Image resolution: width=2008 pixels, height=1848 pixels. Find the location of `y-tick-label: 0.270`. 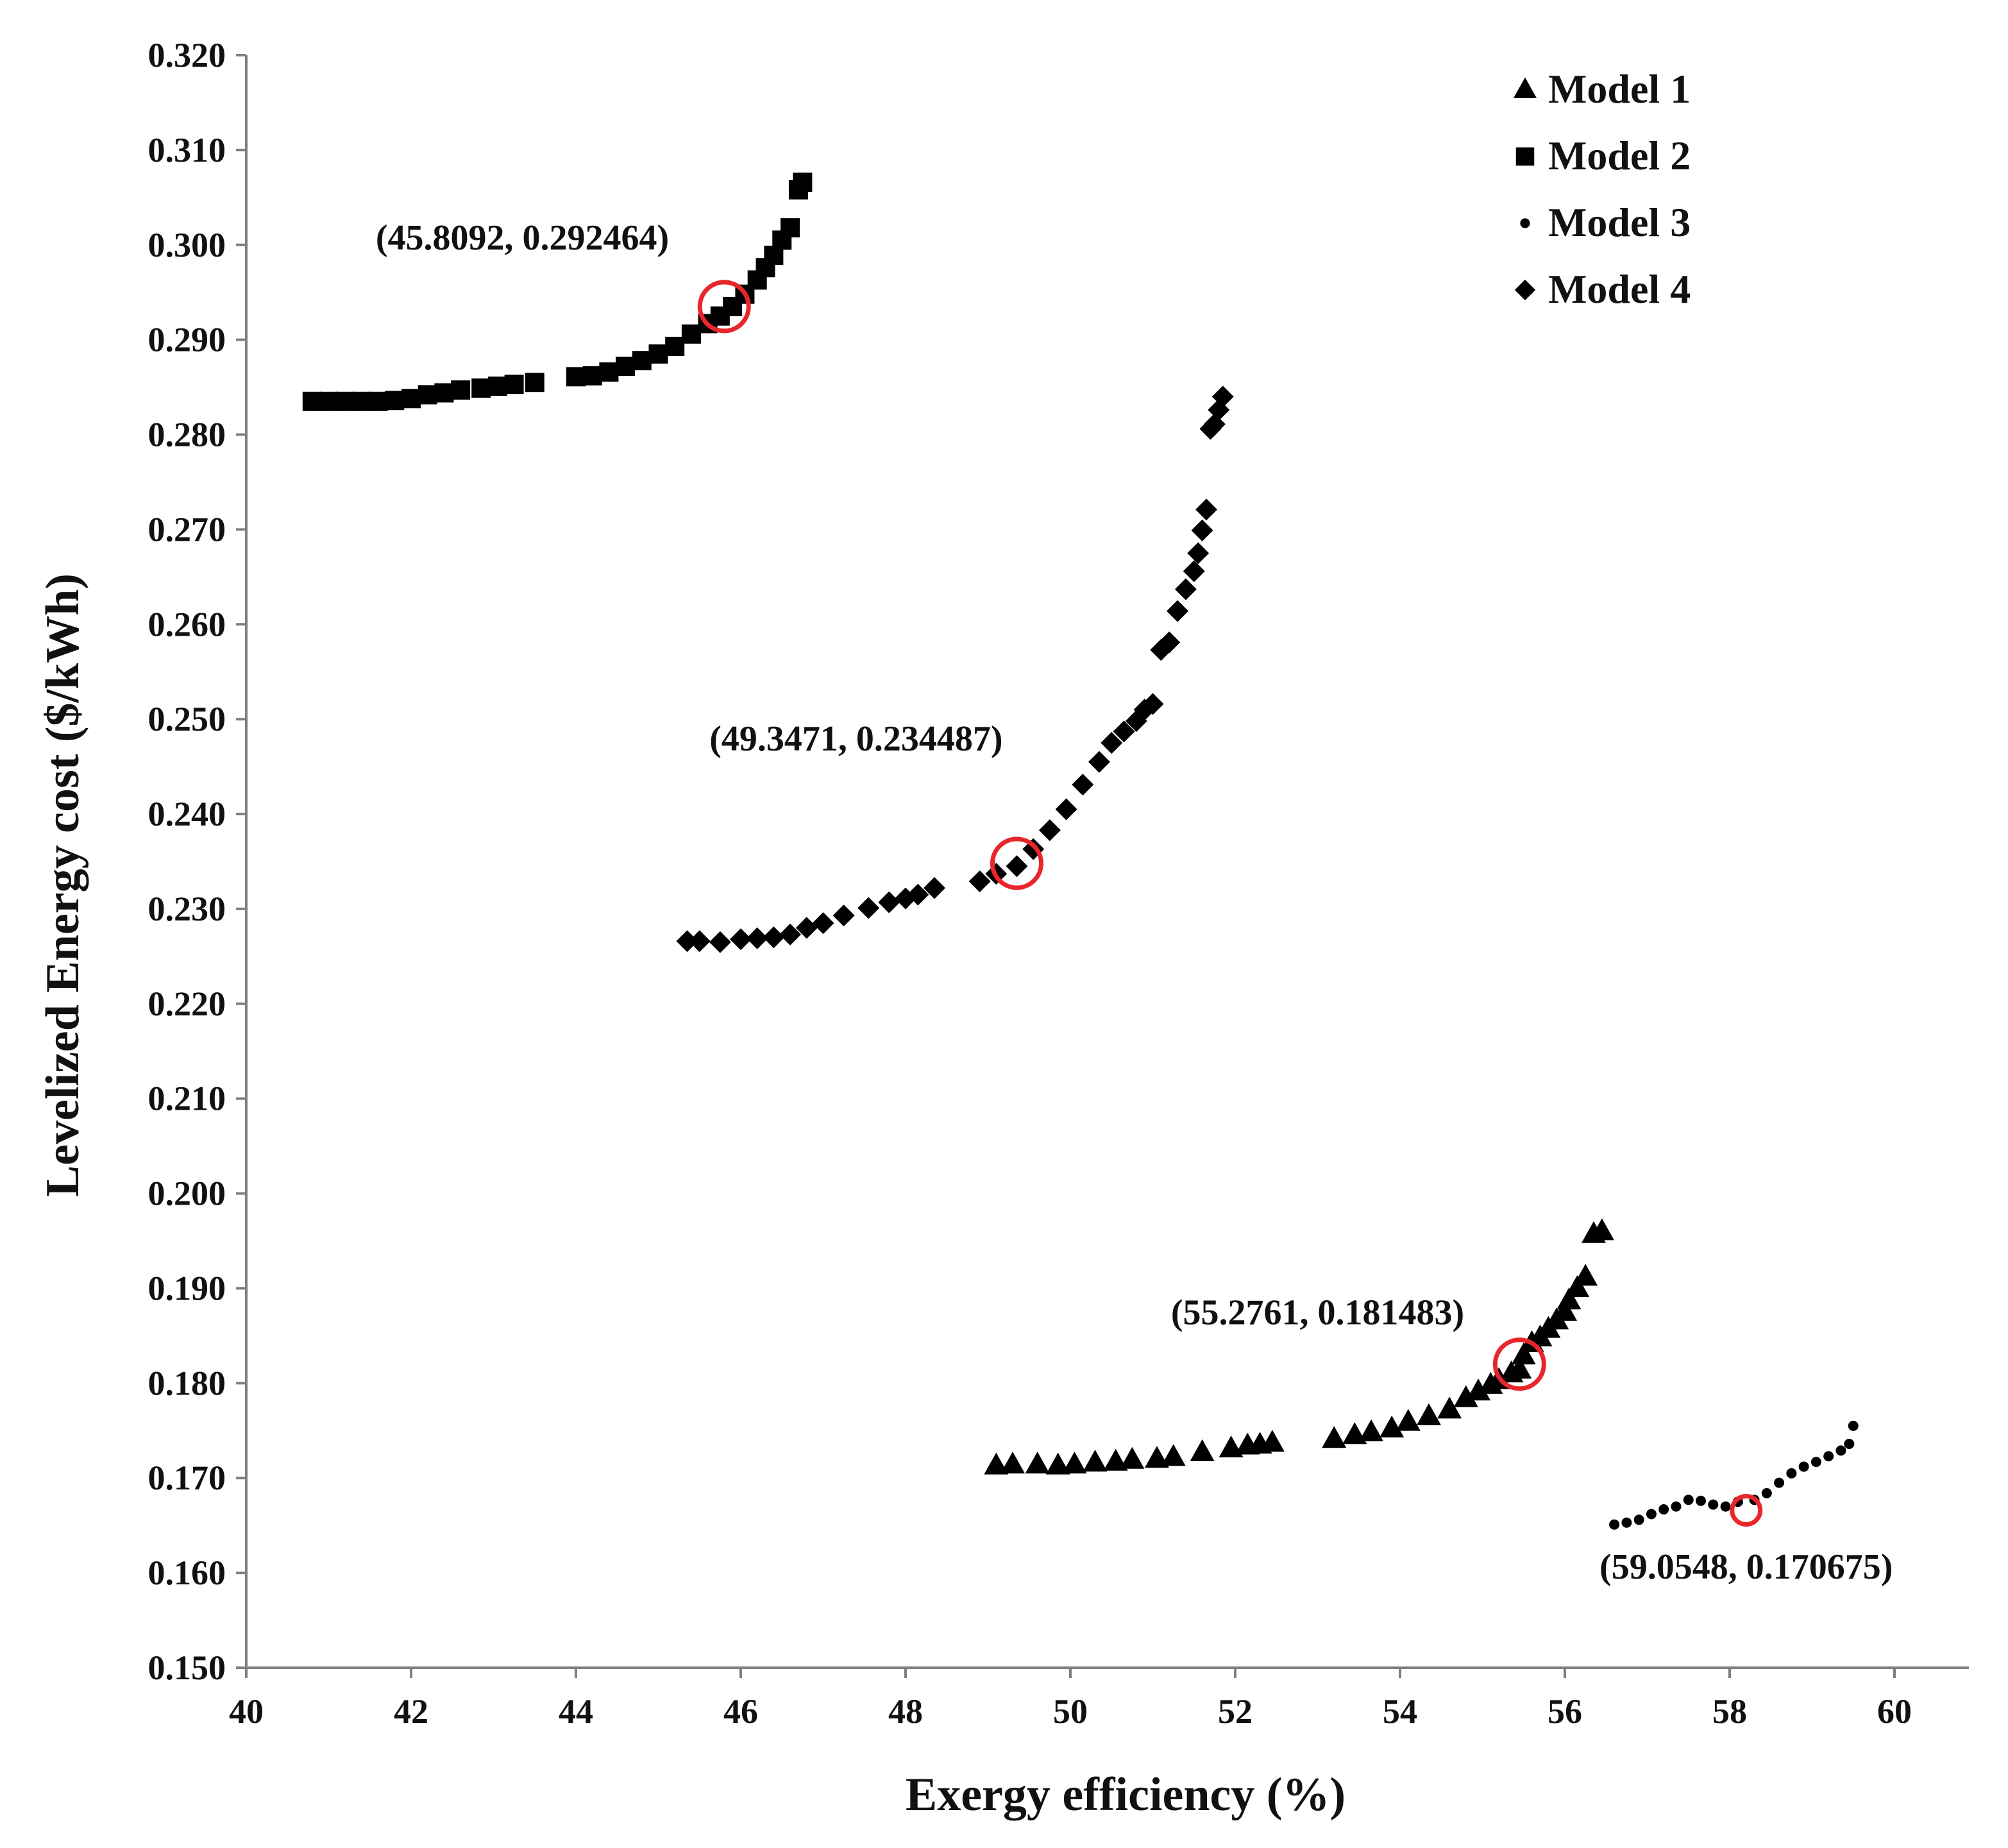

y-tick-label: 0.270 is located at coordinates (187, 529).